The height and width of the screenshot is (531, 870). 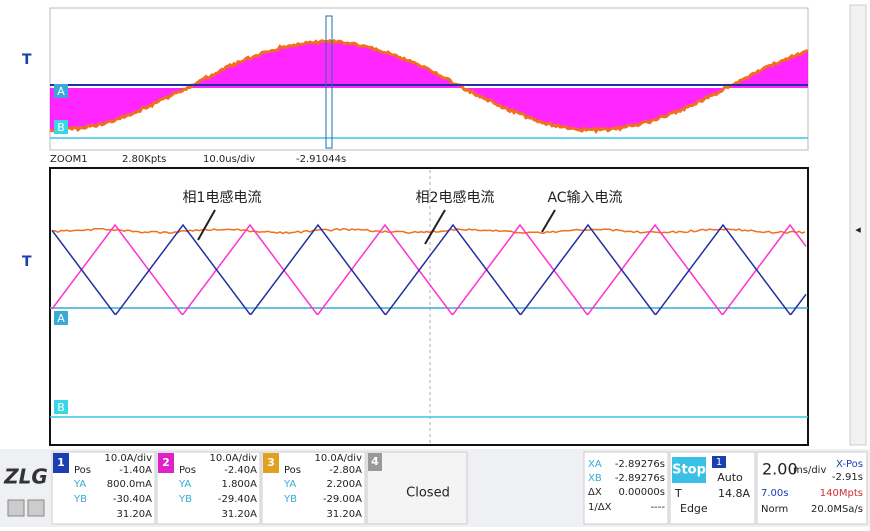 What do you see at coordinates (375, 461) in the screenshot?
I see `channel-4-number: 4` at bounding box center [375, 461].